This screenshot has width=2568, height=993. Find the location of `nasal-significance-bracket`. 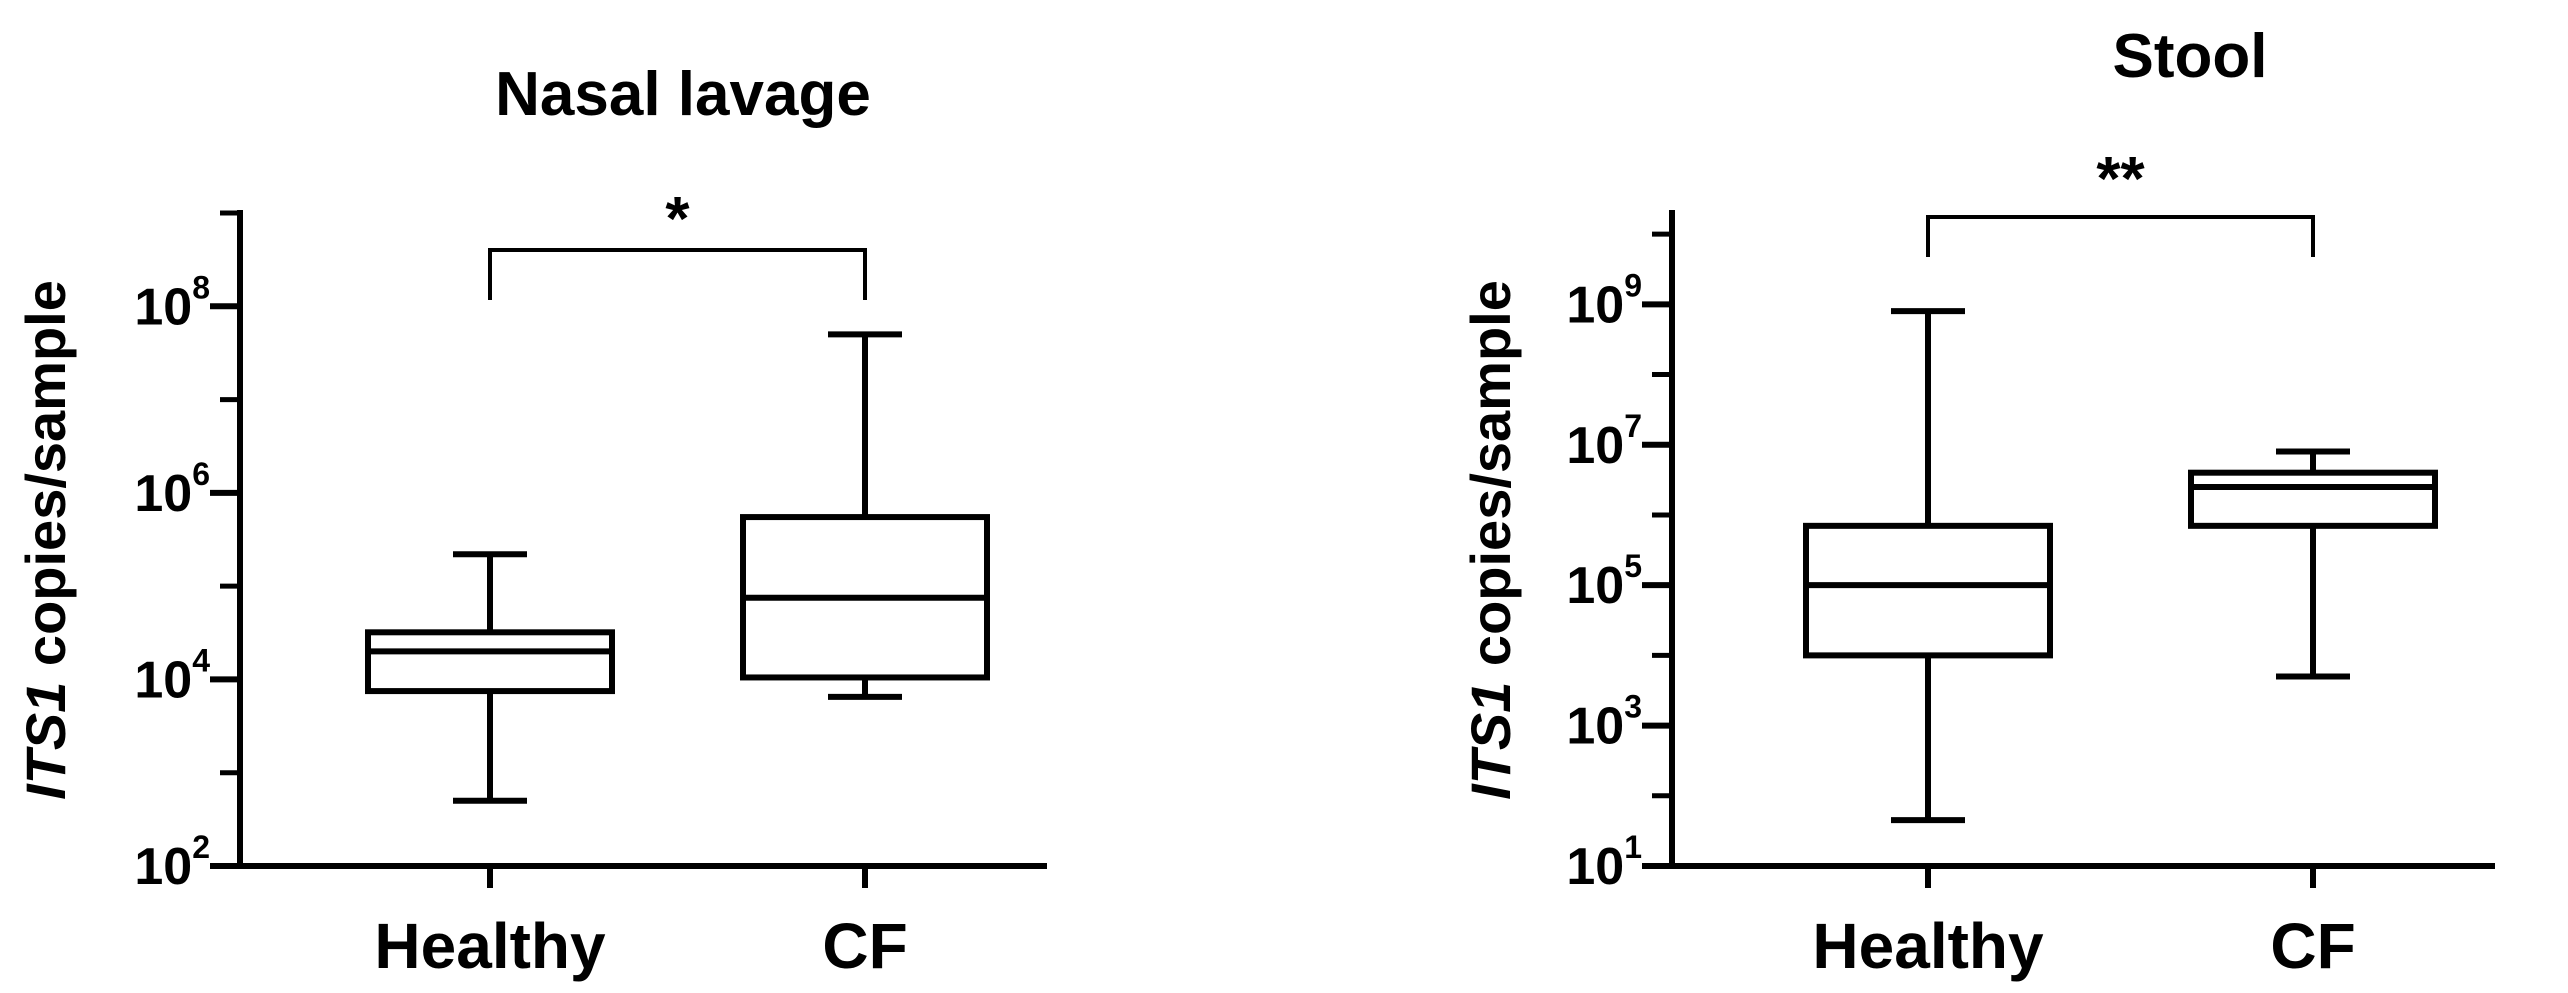

nasal-significance-bracket is located at coordinates (677, 274).